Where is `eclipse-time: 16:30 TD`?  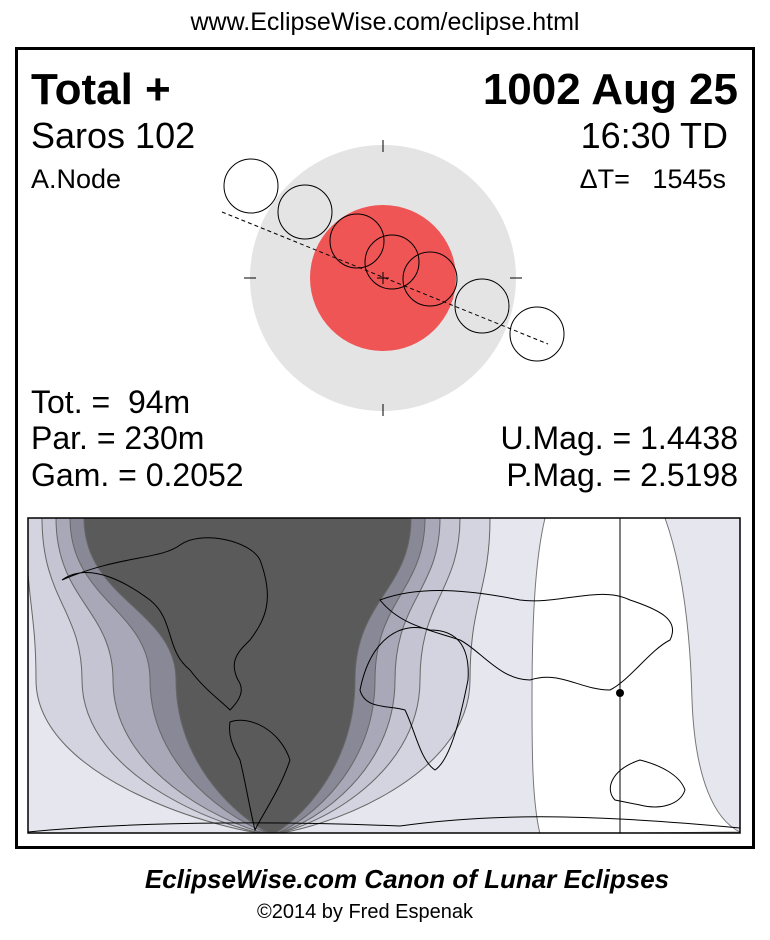
eclipse-time: 16:30 TD is located at coordinates (654, 135).